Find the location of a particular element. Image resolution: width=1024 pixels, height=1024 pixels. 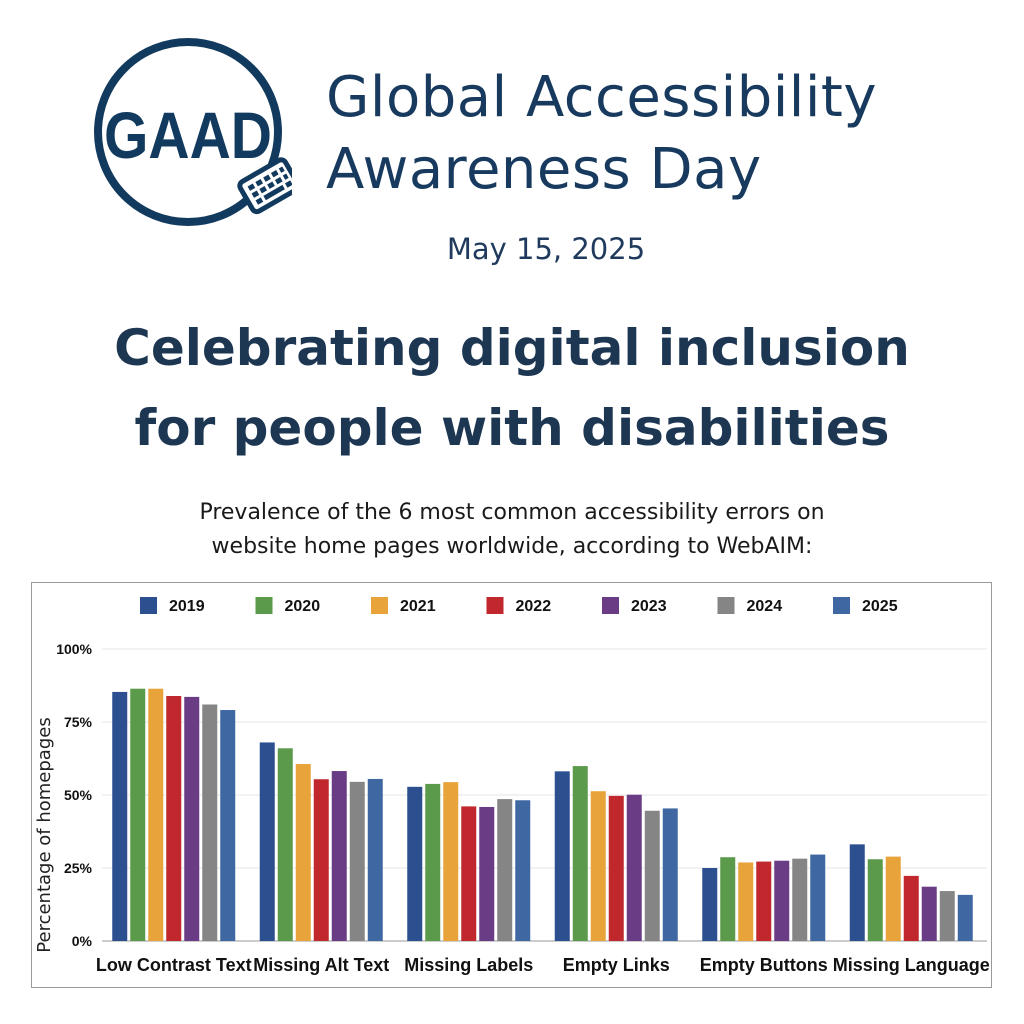

legend-label: 2021 is located at coordinates (418, 606).